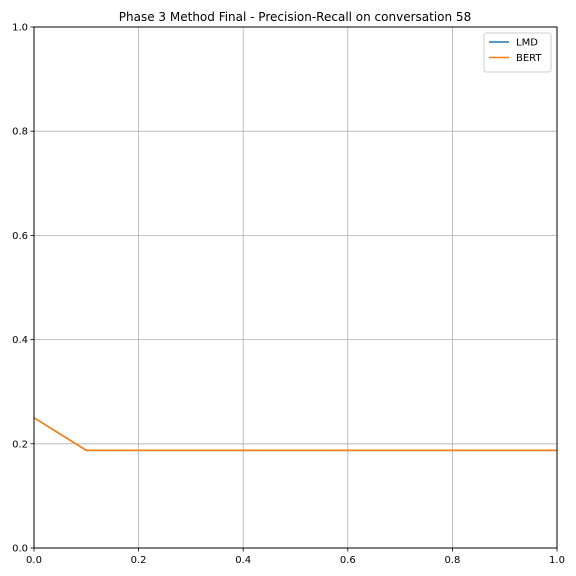 This screenshot has height=576, width=576. I want to click on y-tick-label: 0.0, so click(20, 549).